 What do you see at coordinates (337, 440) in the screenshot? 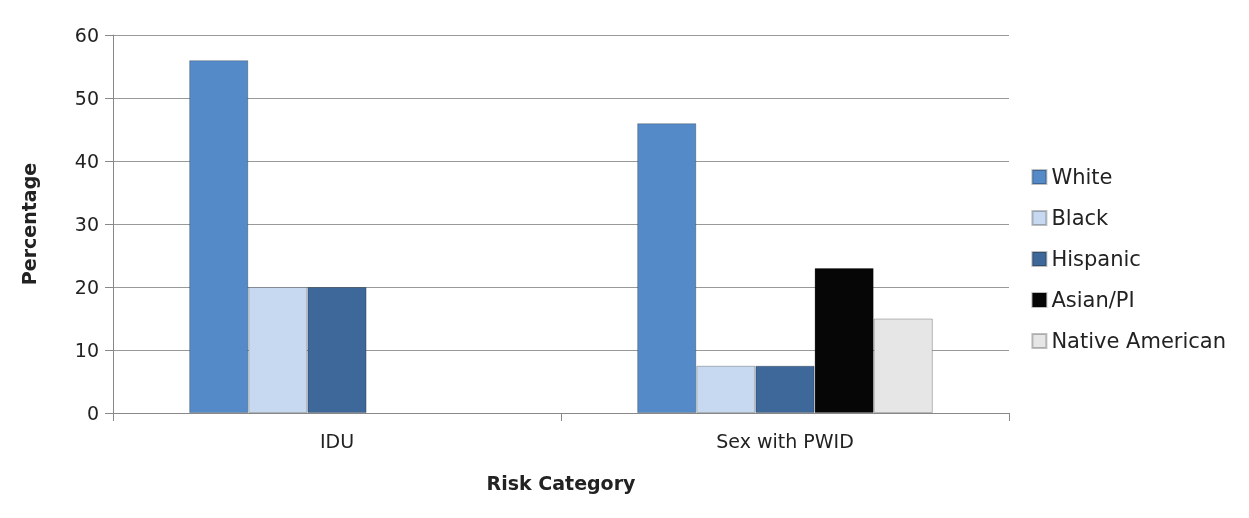
I see `x-tick-label: IDU` at bounding box center [337, 440].